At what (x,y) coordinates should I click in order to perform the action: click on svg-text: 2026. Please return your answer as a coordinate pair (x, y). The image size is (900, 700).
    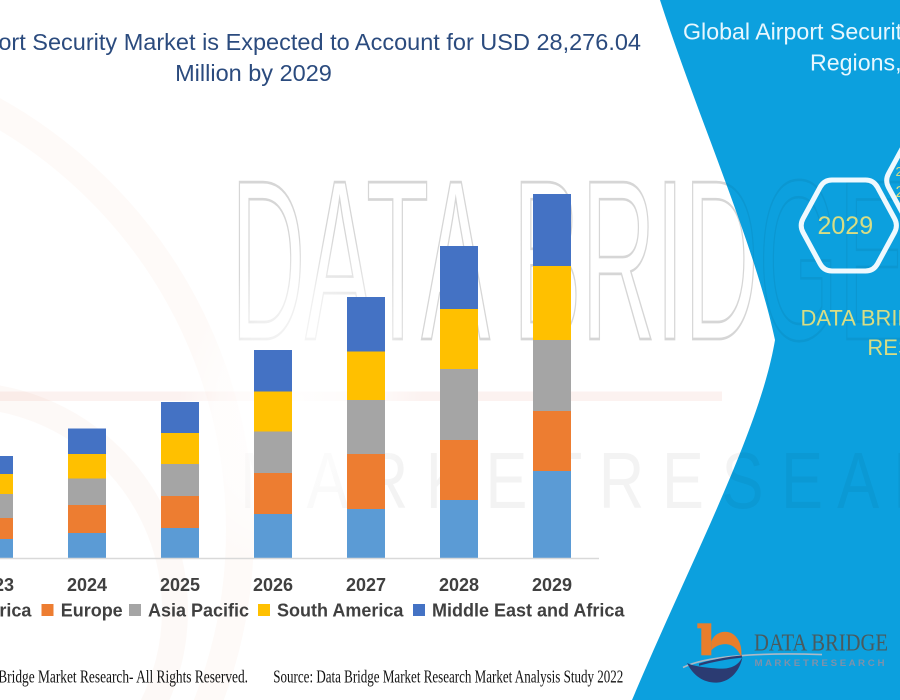
    Looking at the image, I should click on (273, 585).